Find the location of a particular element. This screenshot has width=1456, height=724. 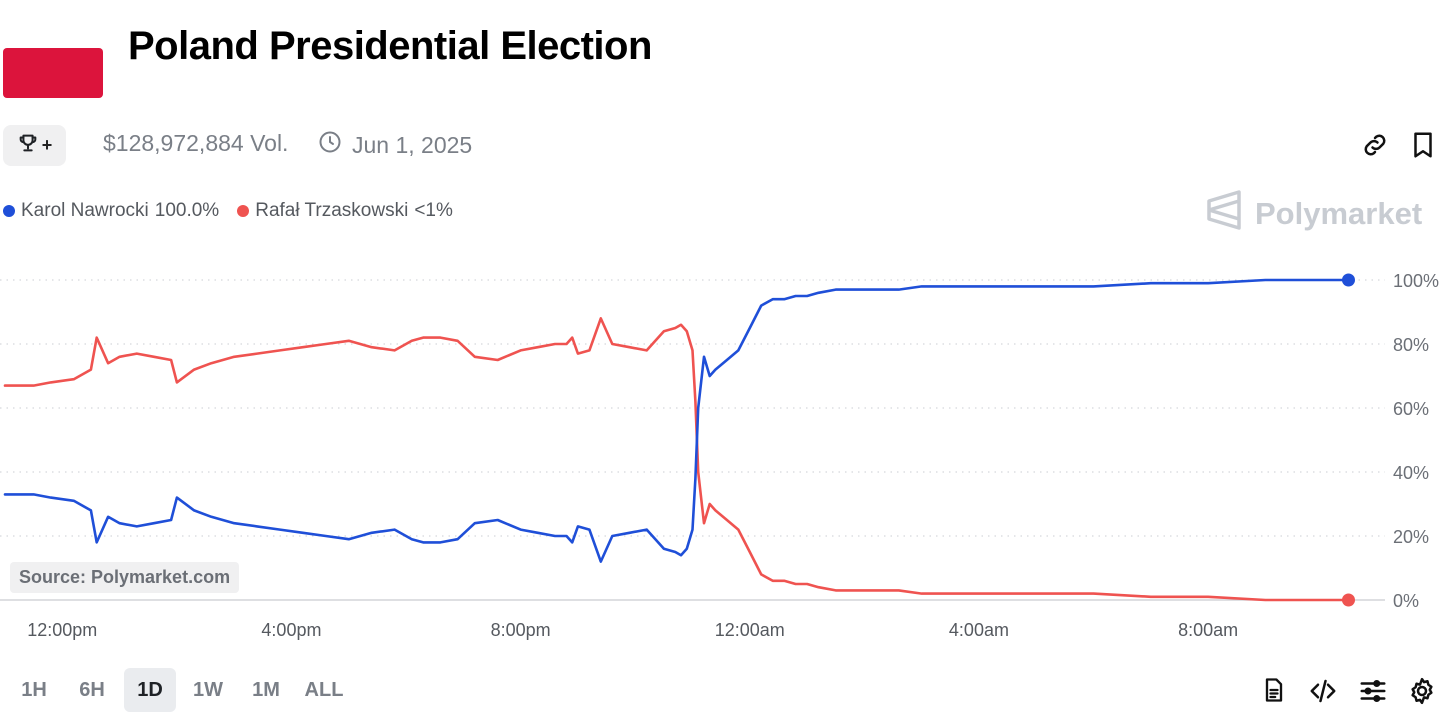

end-date: Jun 1, 2025 is located at coordinates (395, 145).